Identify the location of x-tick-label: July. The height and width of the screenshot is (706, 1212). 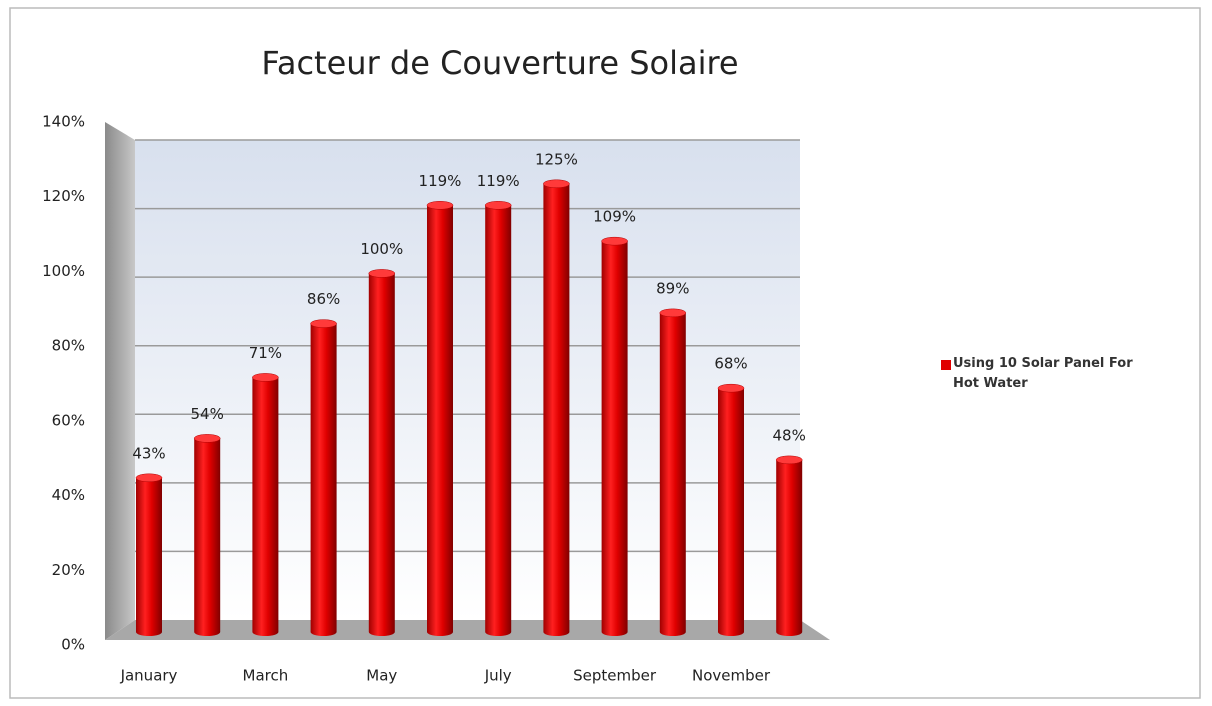
(498, 676).